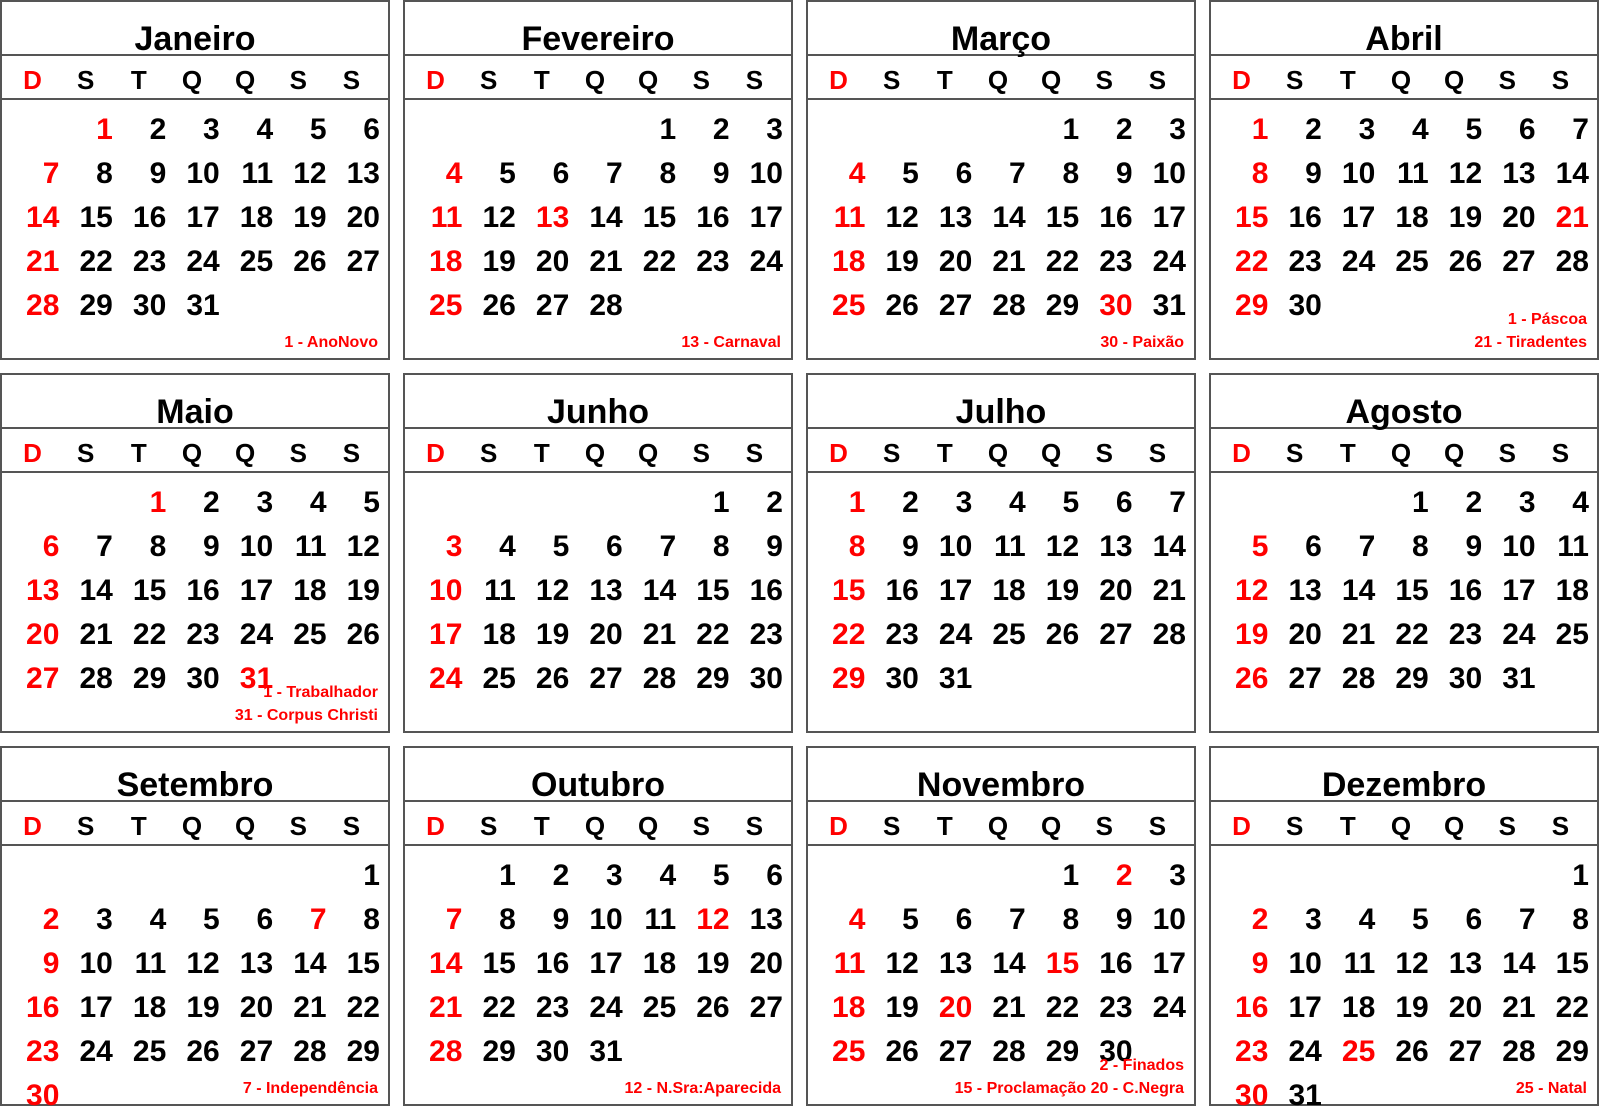 The height and width of the screenshot is (1118, 1600). Describe the element at coordinates (1001, 775) in the screenshot. I see `month-title: Novembro` at that location.